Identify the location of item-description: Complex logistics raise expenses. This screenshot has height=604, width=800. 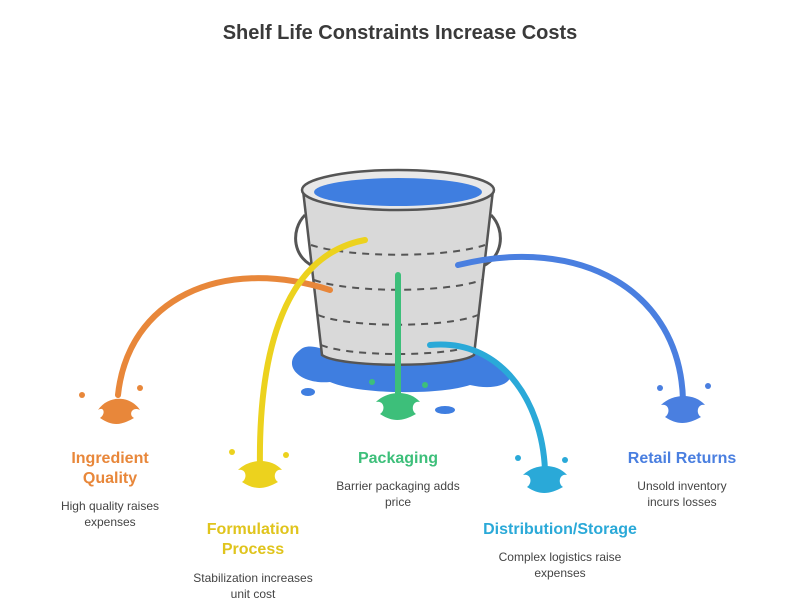
(560, 565).